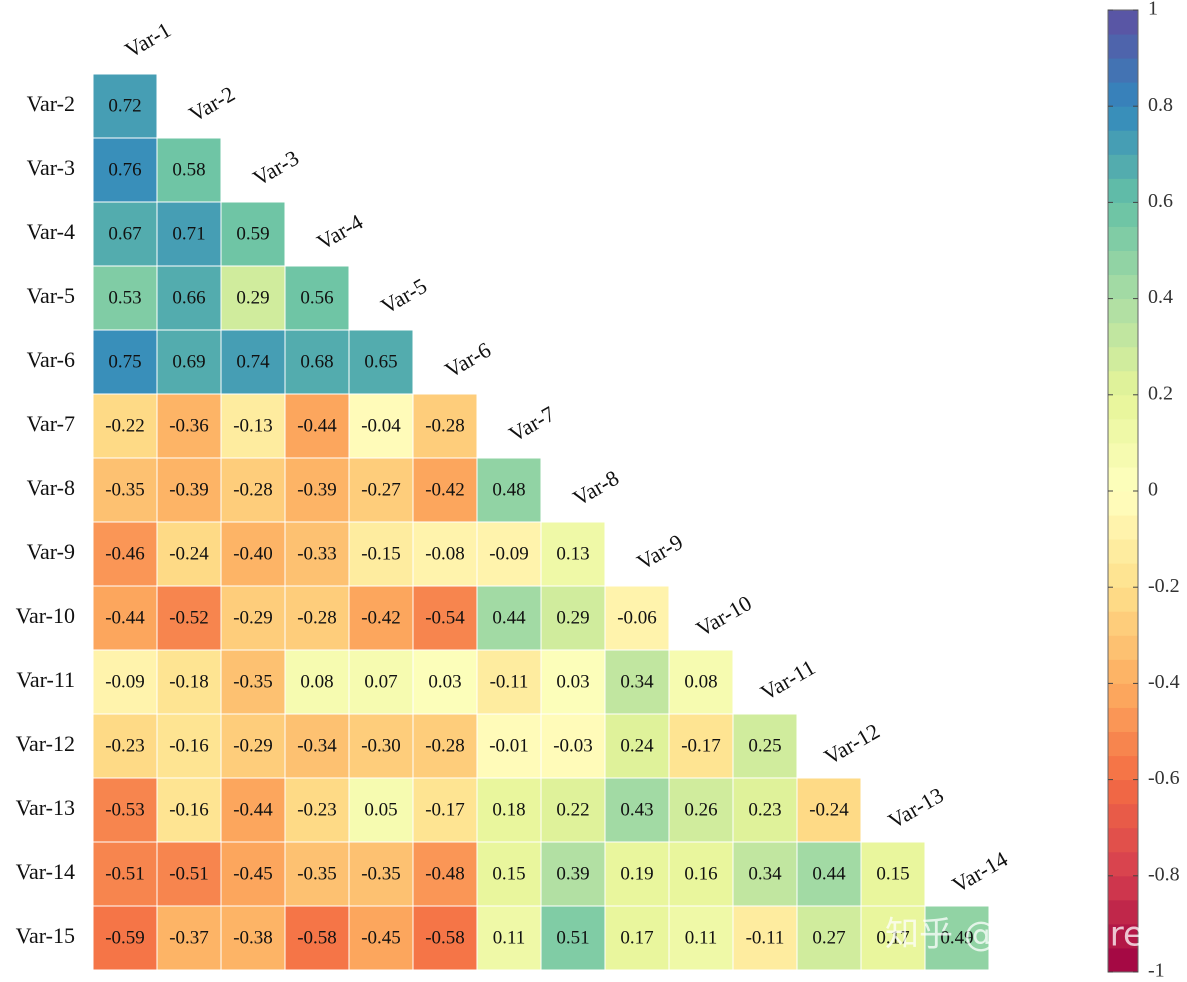 This screenshot has width=1187, height=982. I want to click on row-label: Var-8, so click(51, 487).